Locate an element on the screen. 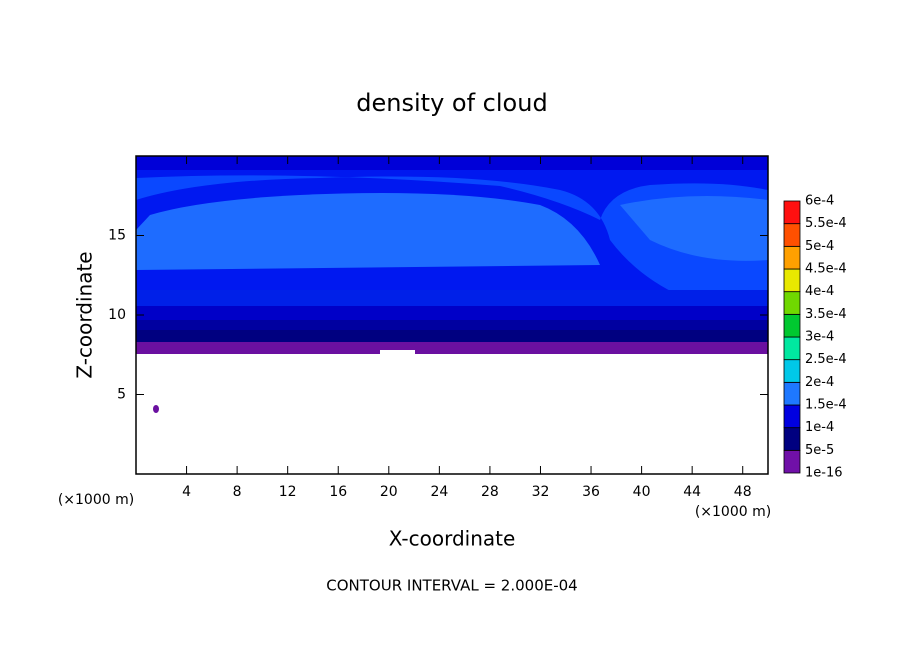 This screenshot has height=658, width=904. x-tick-label: 28 is located at coordinates (490, 492).